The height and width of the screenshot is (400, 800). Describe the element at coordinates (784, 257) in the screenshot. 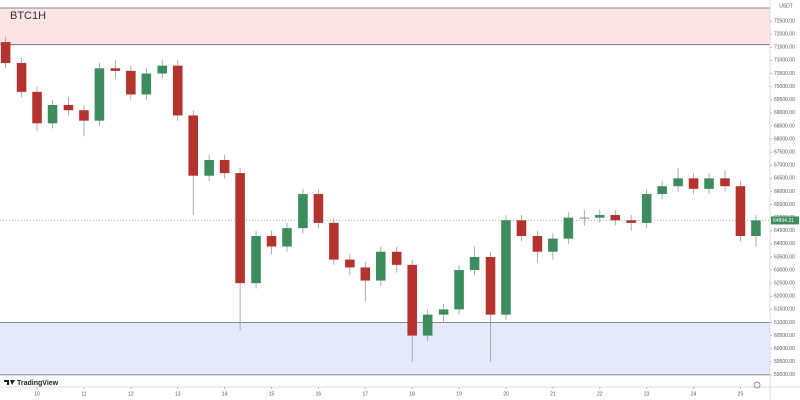

I see `y-tick-label: 63500.00` at that location.